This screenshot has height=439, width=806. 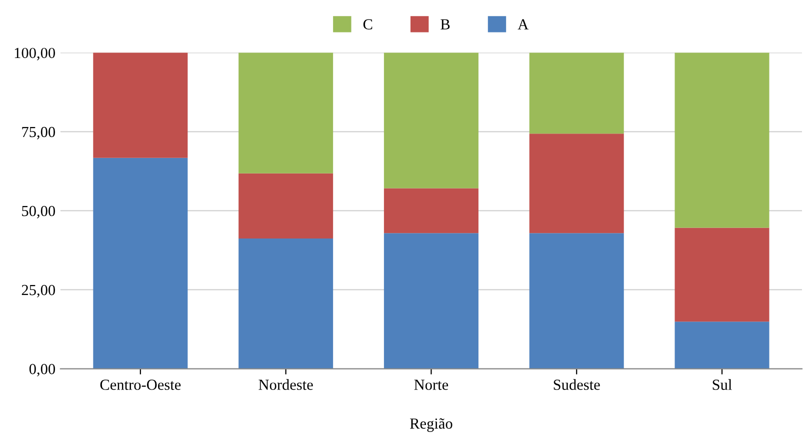 What do you see at coordinates (35, 54) in the screenshot?
I see `y-tick-label: 100,00` at bounding box center [35, 54].